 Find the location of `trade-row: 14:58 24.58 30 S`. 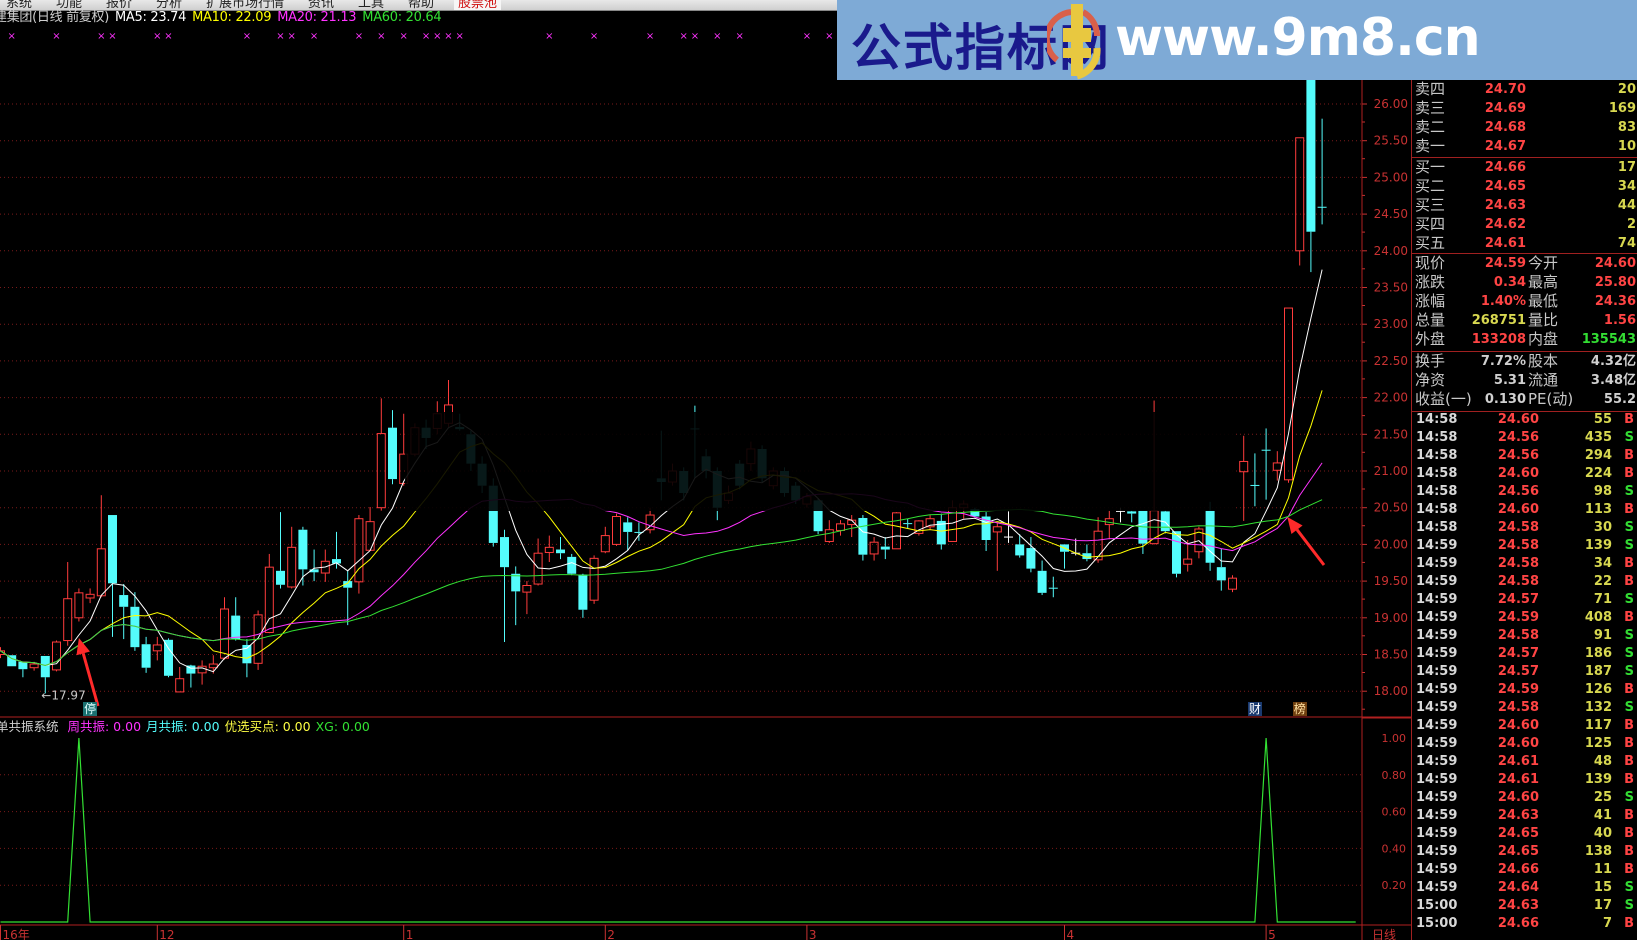

trade-row: 14:58 24.58 30 S is located at coordinates (1524, 528).